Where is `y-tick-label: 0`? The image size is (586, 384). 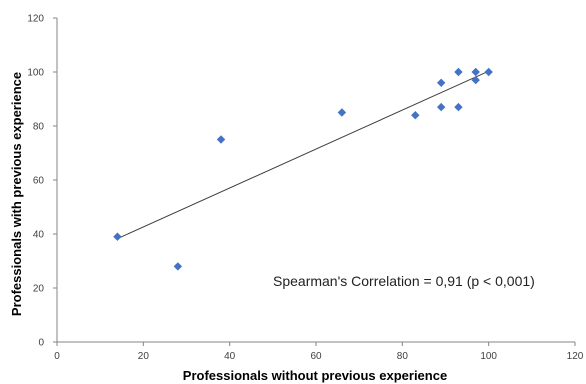
y-tick-label: 0 is located at coordinates (41, 343).